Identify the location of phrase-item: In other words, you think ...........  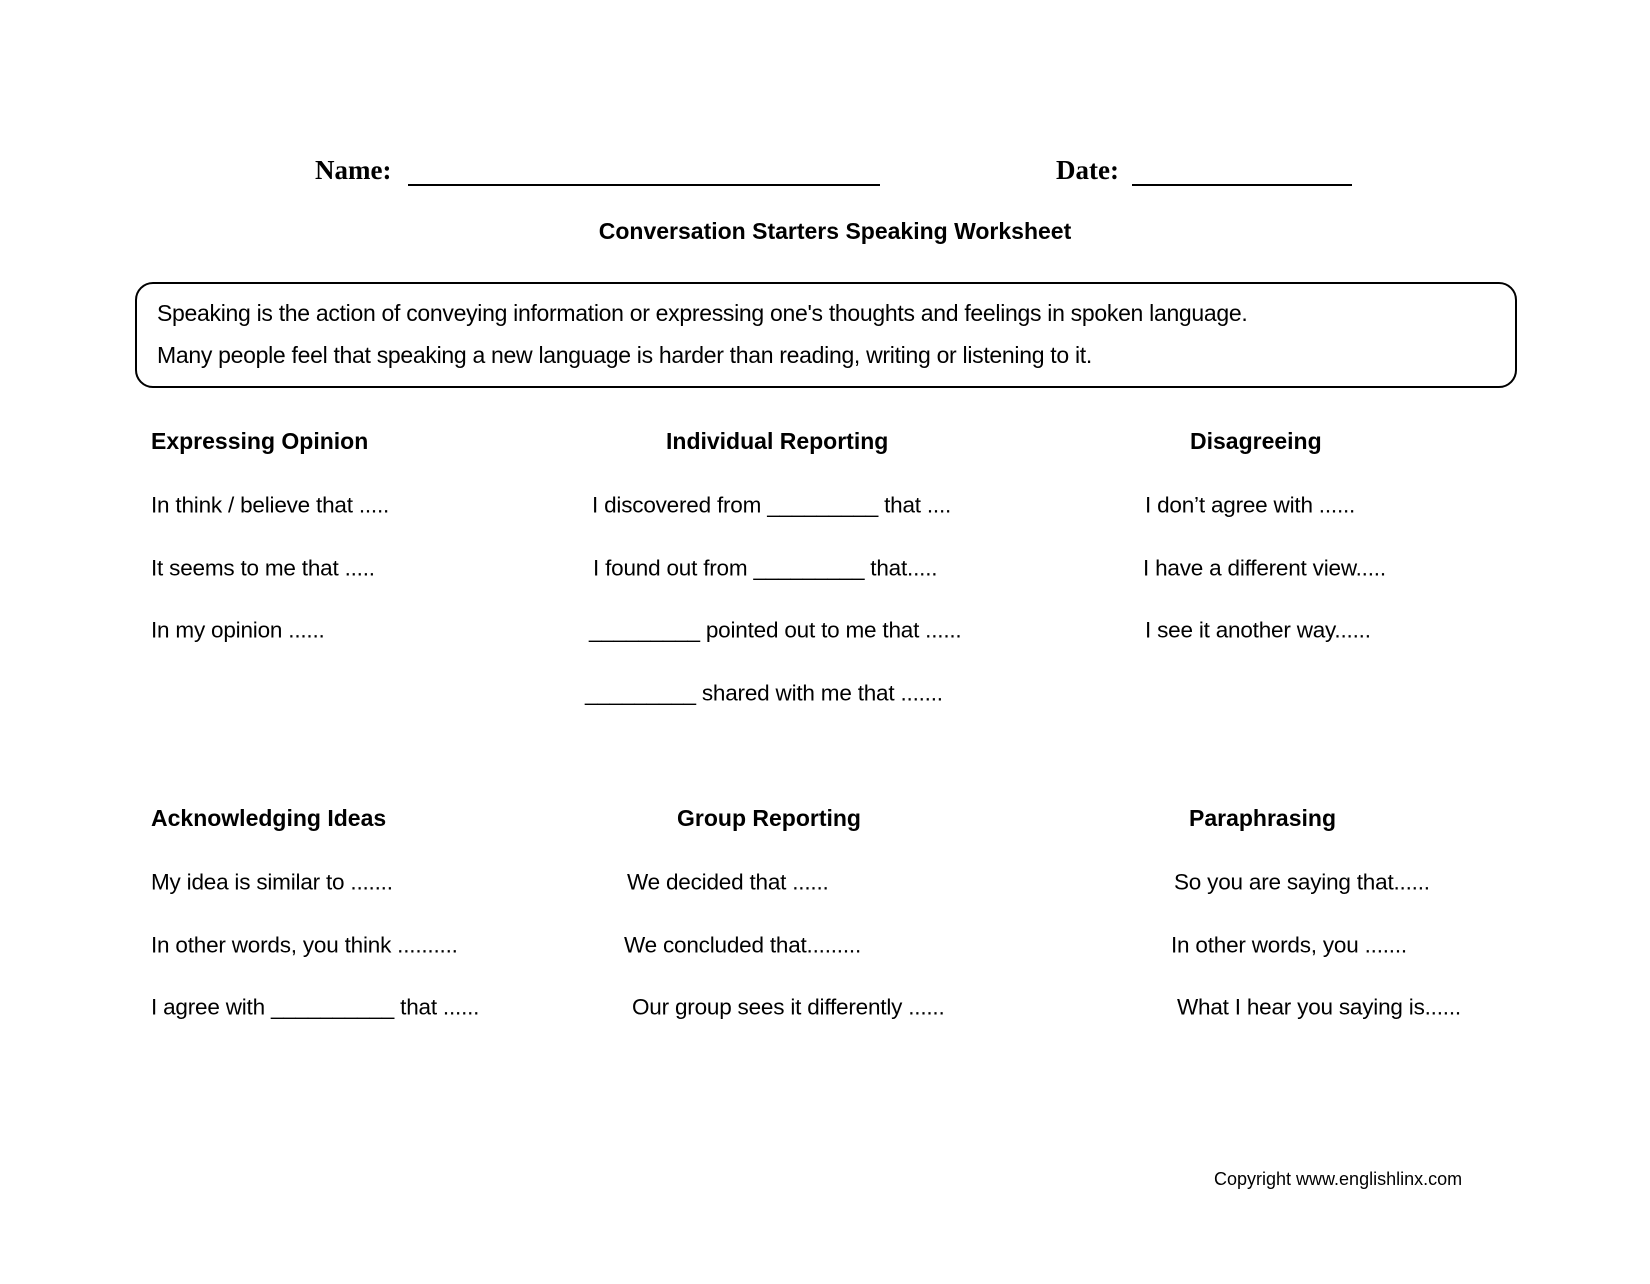
(304, 945).